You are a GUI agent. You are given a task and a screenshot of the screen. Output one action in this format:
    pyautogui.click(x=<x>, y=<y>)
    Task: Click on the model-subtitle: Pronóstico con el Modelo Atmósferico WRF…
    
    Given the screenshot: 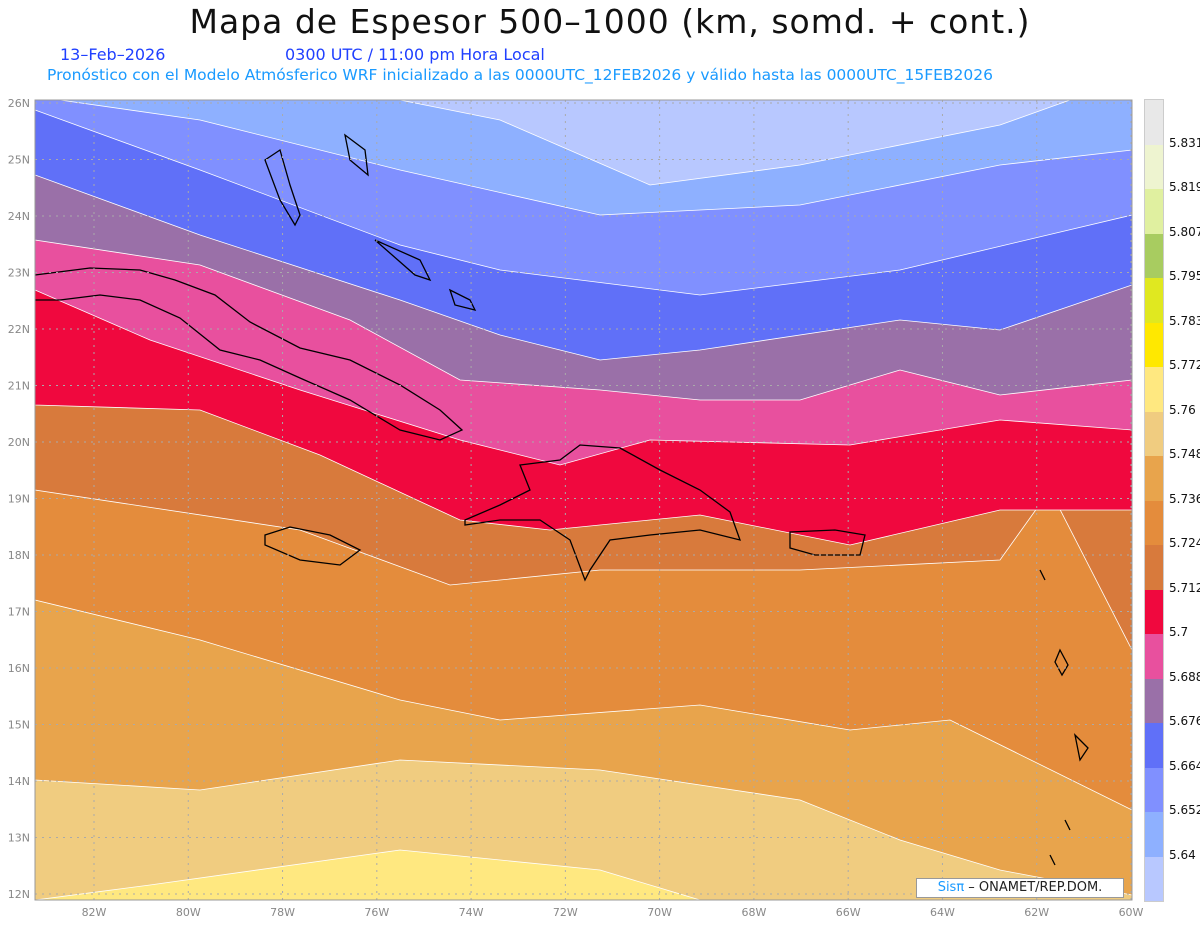 What is the action you would take?
    pyautogui.click(x=520, y=75)
    